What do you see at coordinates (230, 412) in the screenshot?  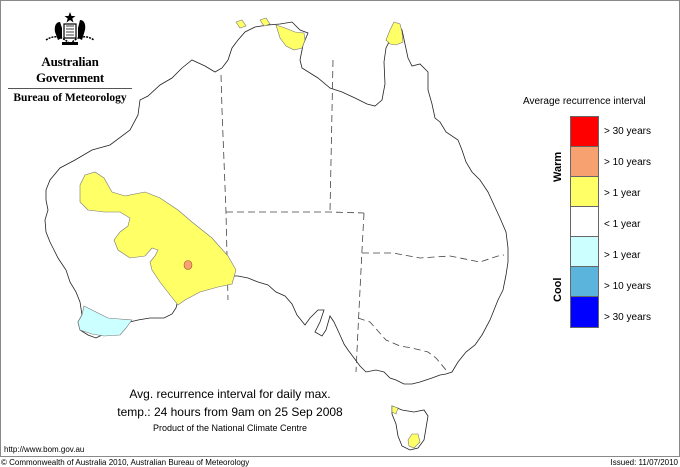 I see `map-title-line2: temp.: 24 hours from 9am on 25 Sep 2008` at bounding box center [230, 412].